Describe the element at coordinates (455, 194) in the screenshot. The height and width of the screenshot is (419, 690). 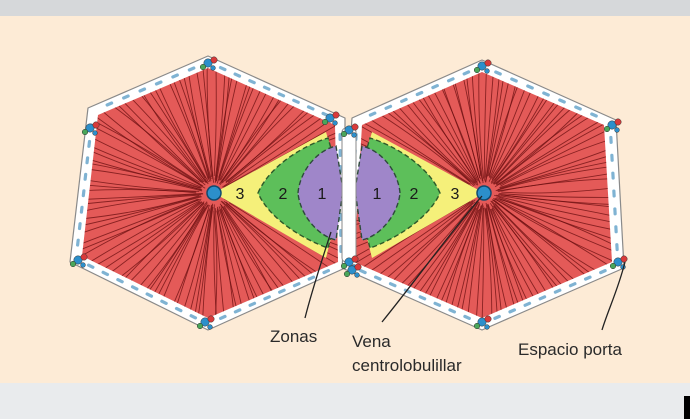
I see `right-zone-label-3: 3` at that location.